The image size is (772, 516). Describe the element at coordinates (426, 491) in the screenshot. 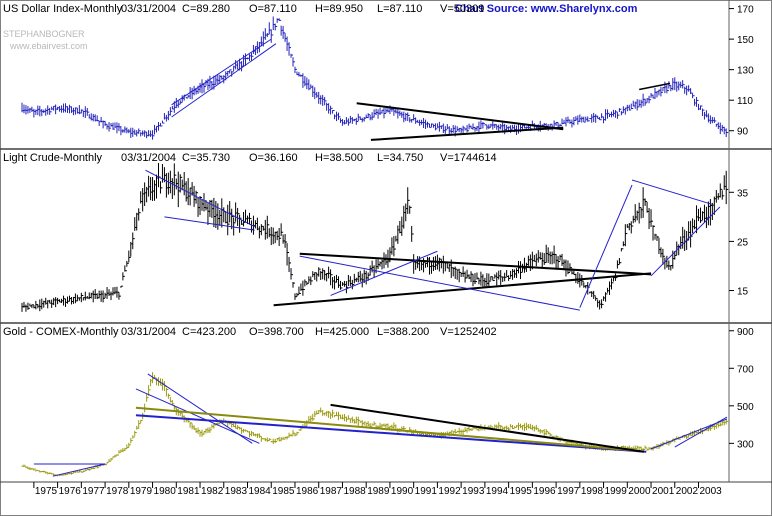

I see `year-label-1991: 1991` at that location.